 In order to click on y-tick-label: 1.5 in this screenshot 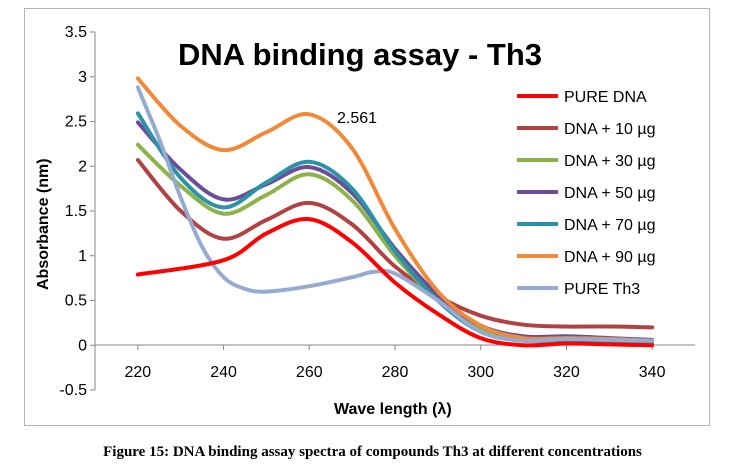, I will do `click(76, 211)`.